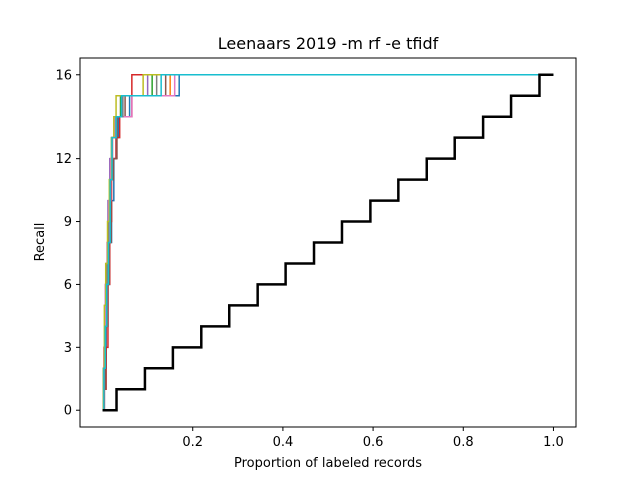 This screenshot has height=480, width=640. What do you see at coordinates (553, 442) in the screenshot?
I see `x-tick-label: 1.0` at bounding box center [553, 442].